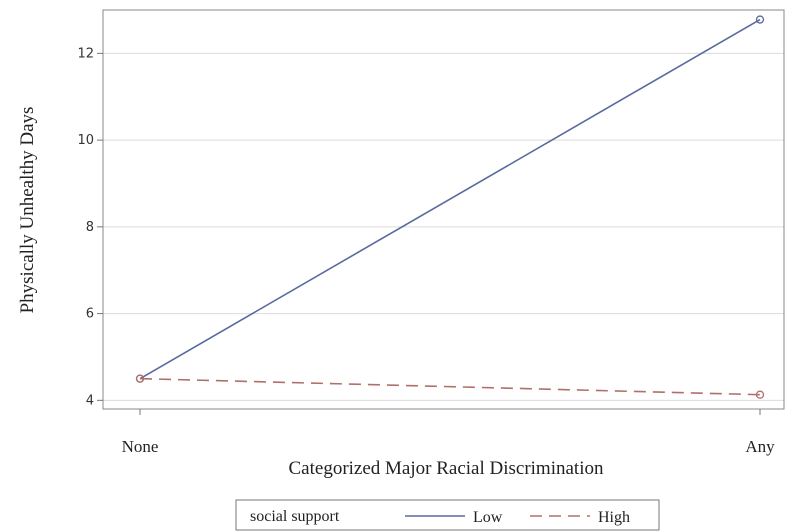 This screenshot has width=792, height=532. I want to click on y-tick-label: 12, so click(85, 53).